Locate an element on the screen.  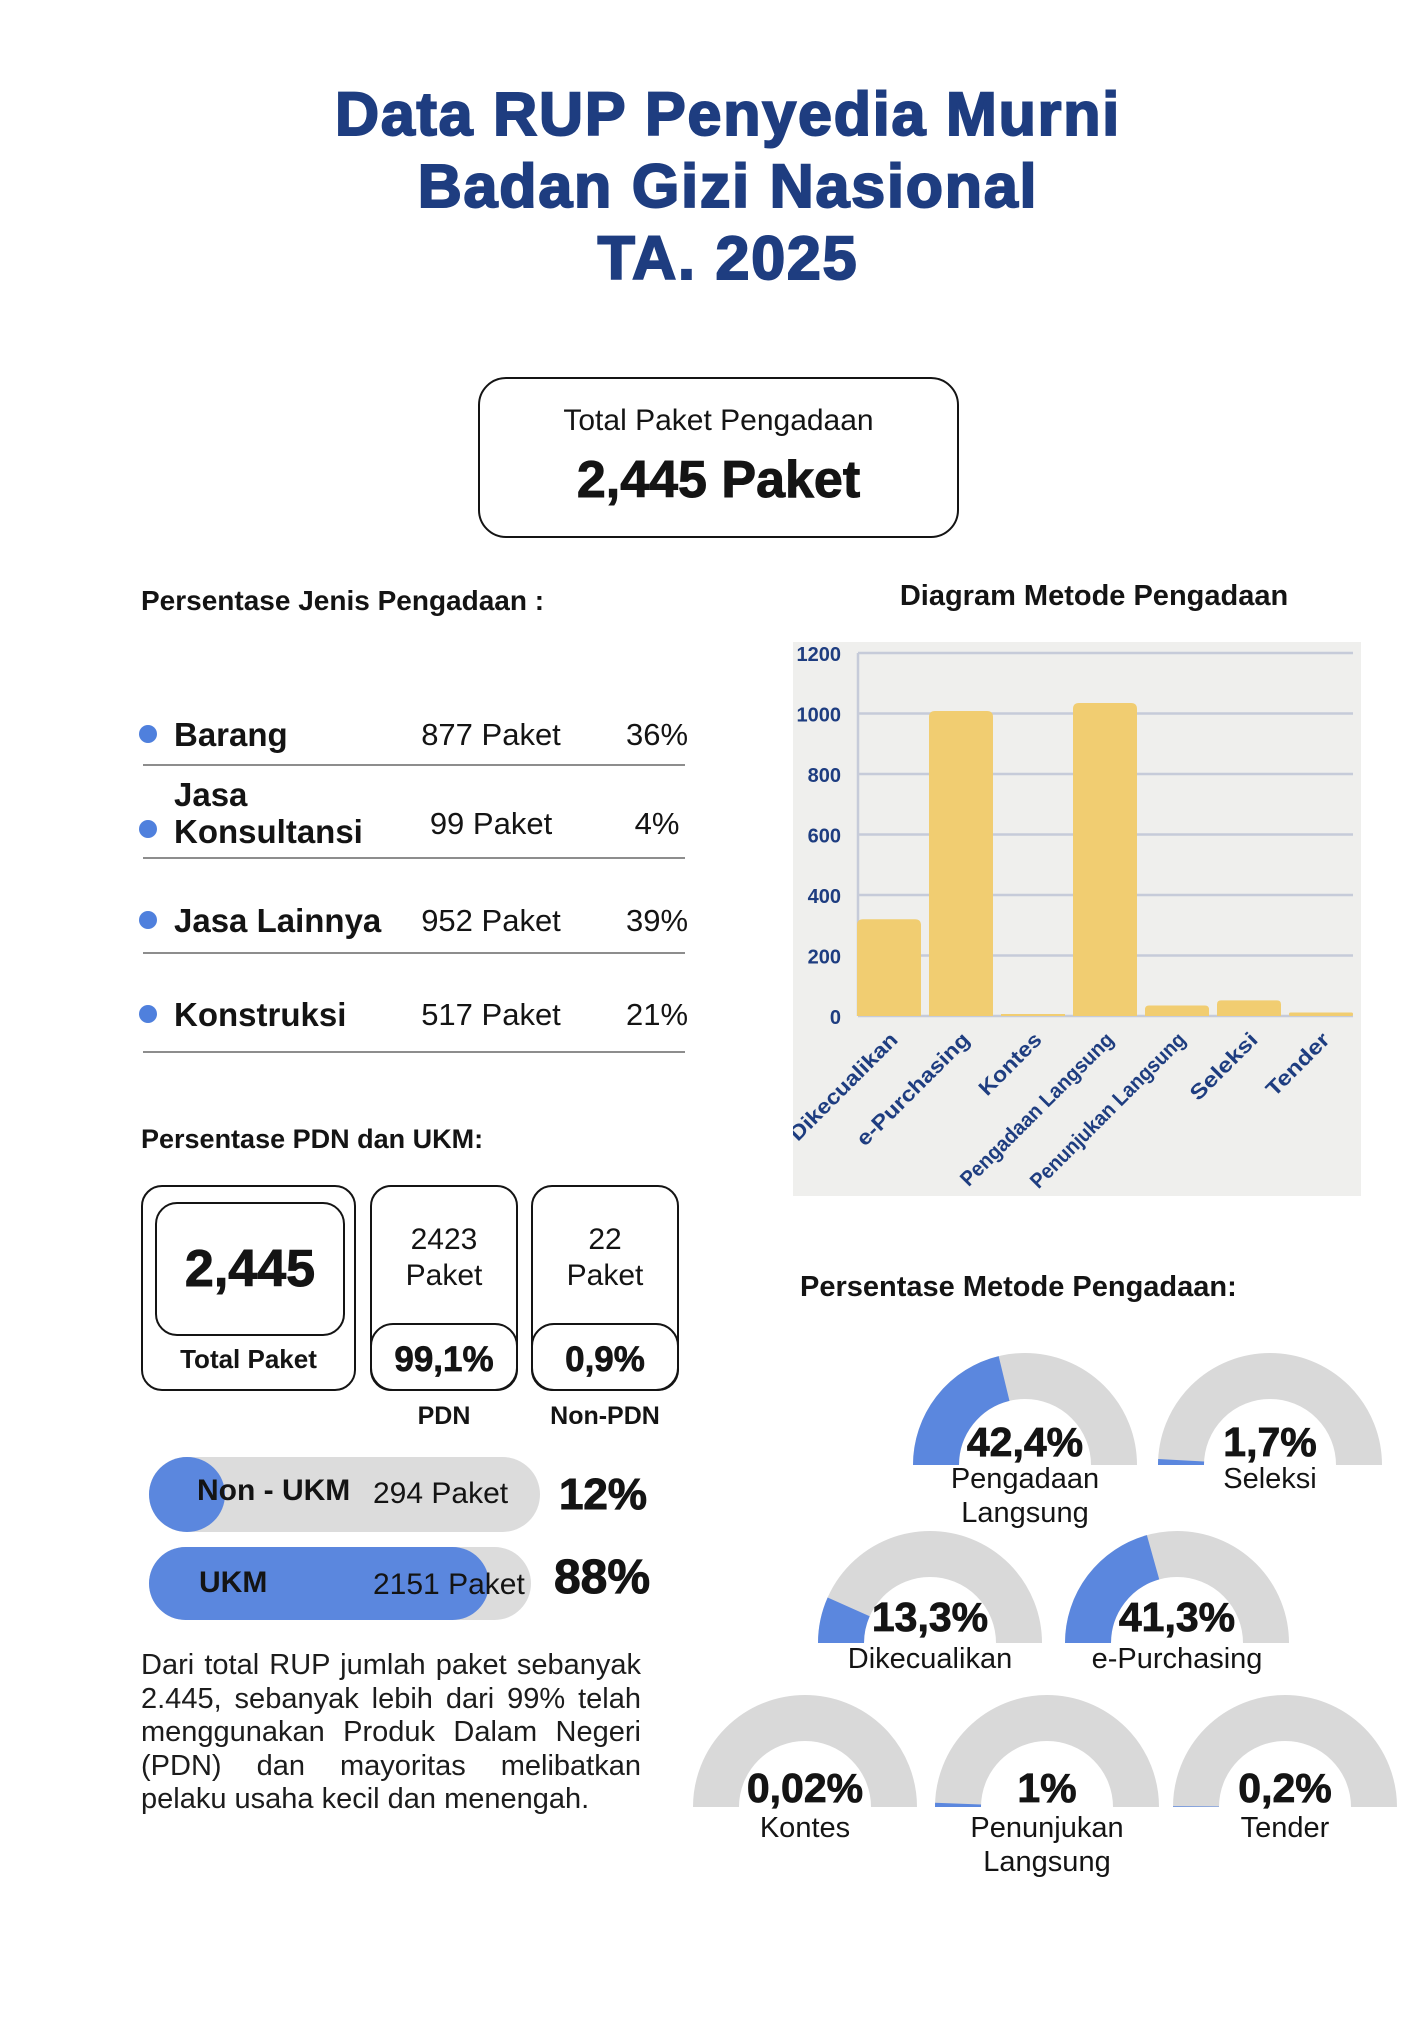
svg-text: 600 is located at coordinates (824, 837).